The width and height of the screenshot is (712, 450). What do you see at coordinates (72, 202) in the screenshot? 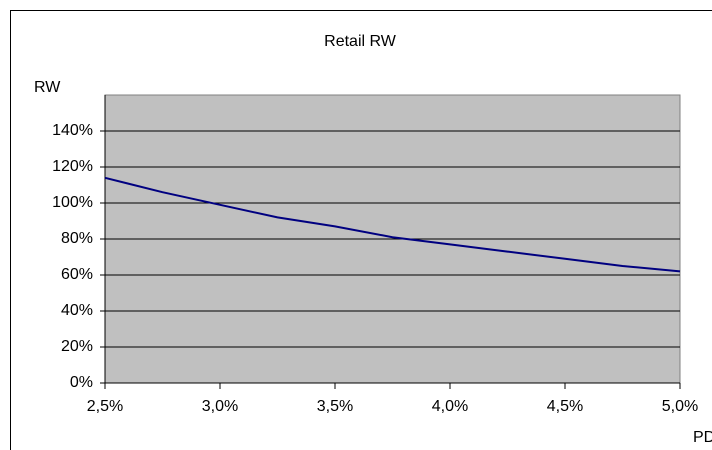
I see `y-tick-label: 100%` at bounding box center [72, 202].